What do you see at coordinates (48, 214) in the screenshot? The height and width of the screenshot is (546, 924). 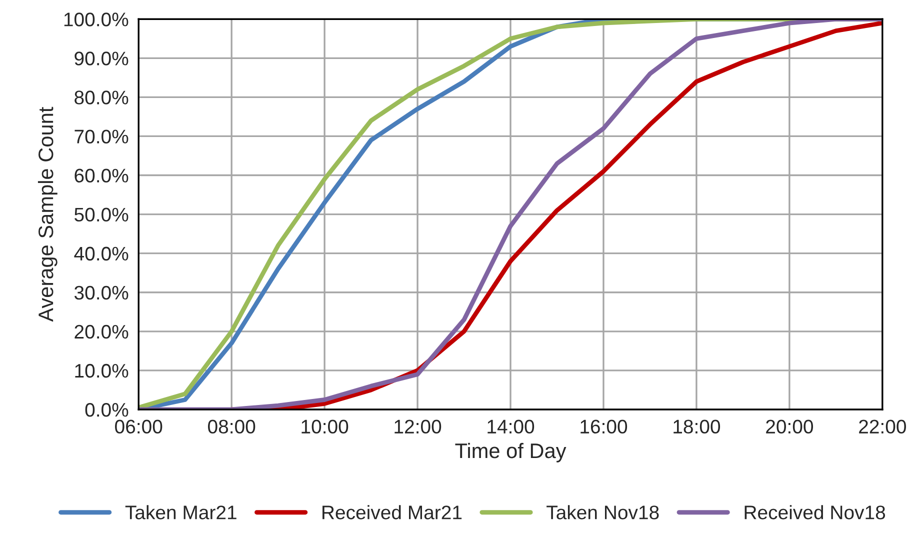 I see `y-axis-title: Average Sample Count` at bounding box center [48, 214].